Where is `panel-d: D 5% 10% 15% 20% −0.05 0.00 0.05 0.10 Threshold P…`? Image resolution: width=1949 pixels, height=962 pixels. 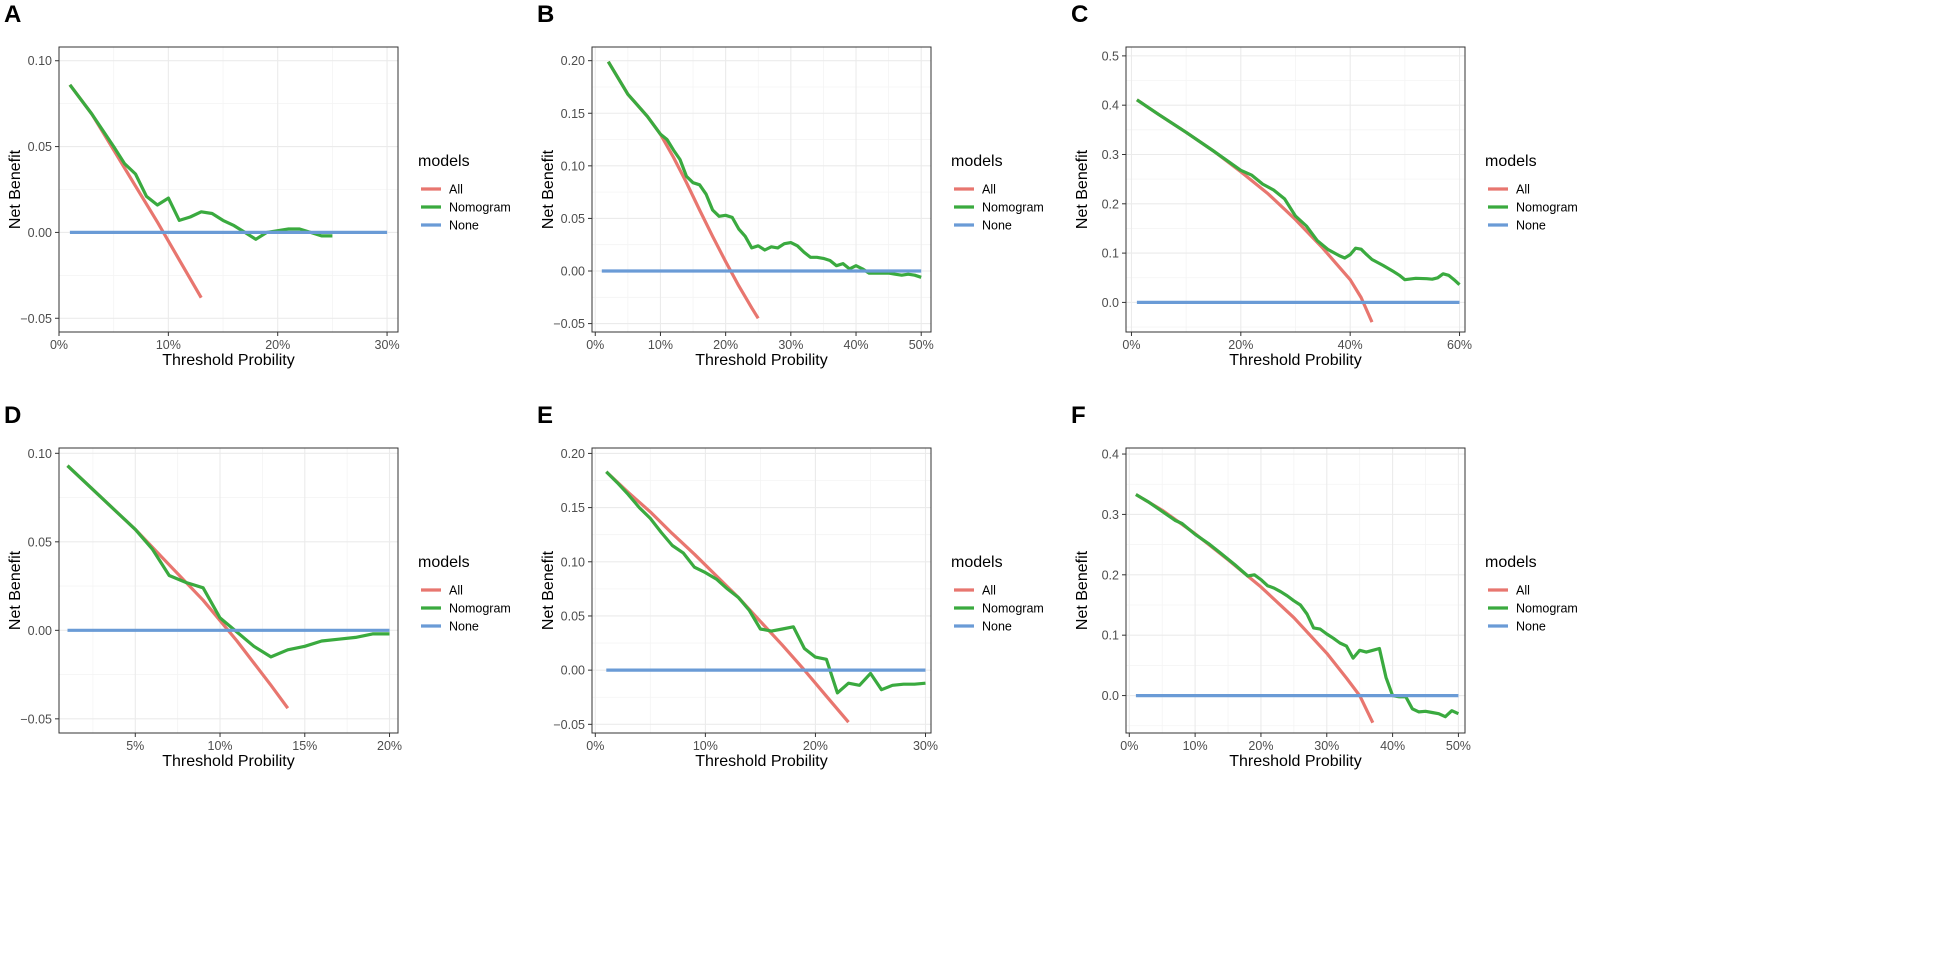
panel-d: D 5% 10% 15% 20% −0.05 0.00 0.05 0.10 Threshold P… is located at coordinates (257, 586).